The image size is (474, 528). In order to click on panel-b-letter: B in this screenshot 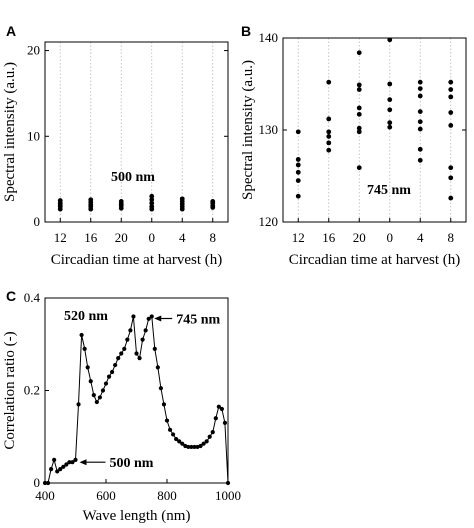, I will do `click(246, 31)`.